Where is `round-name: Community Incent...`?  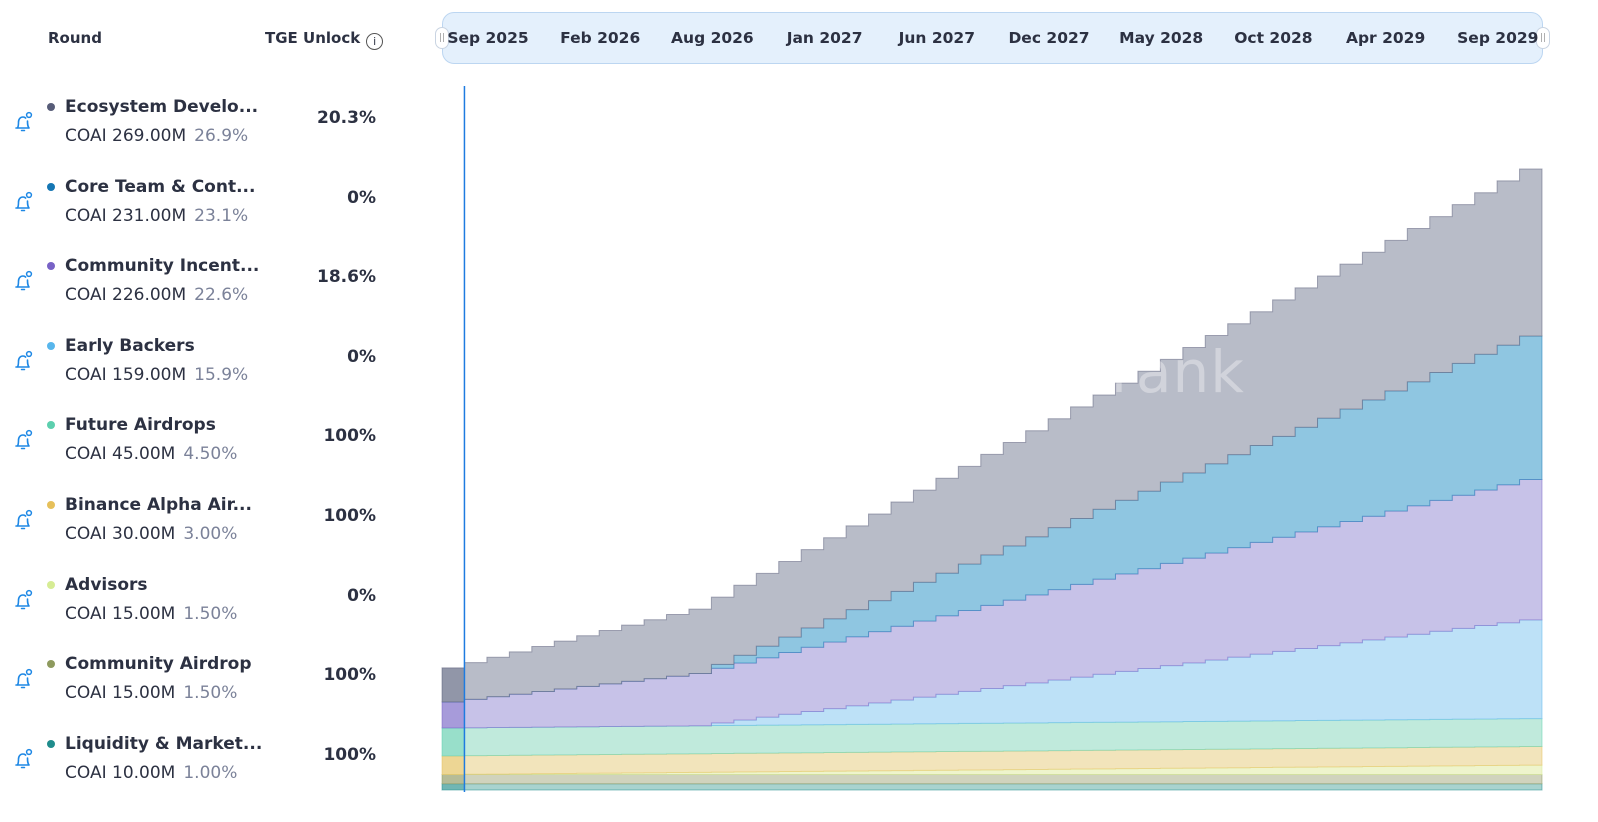
round-name: Community Incent... is located at coordinates (162, 266).